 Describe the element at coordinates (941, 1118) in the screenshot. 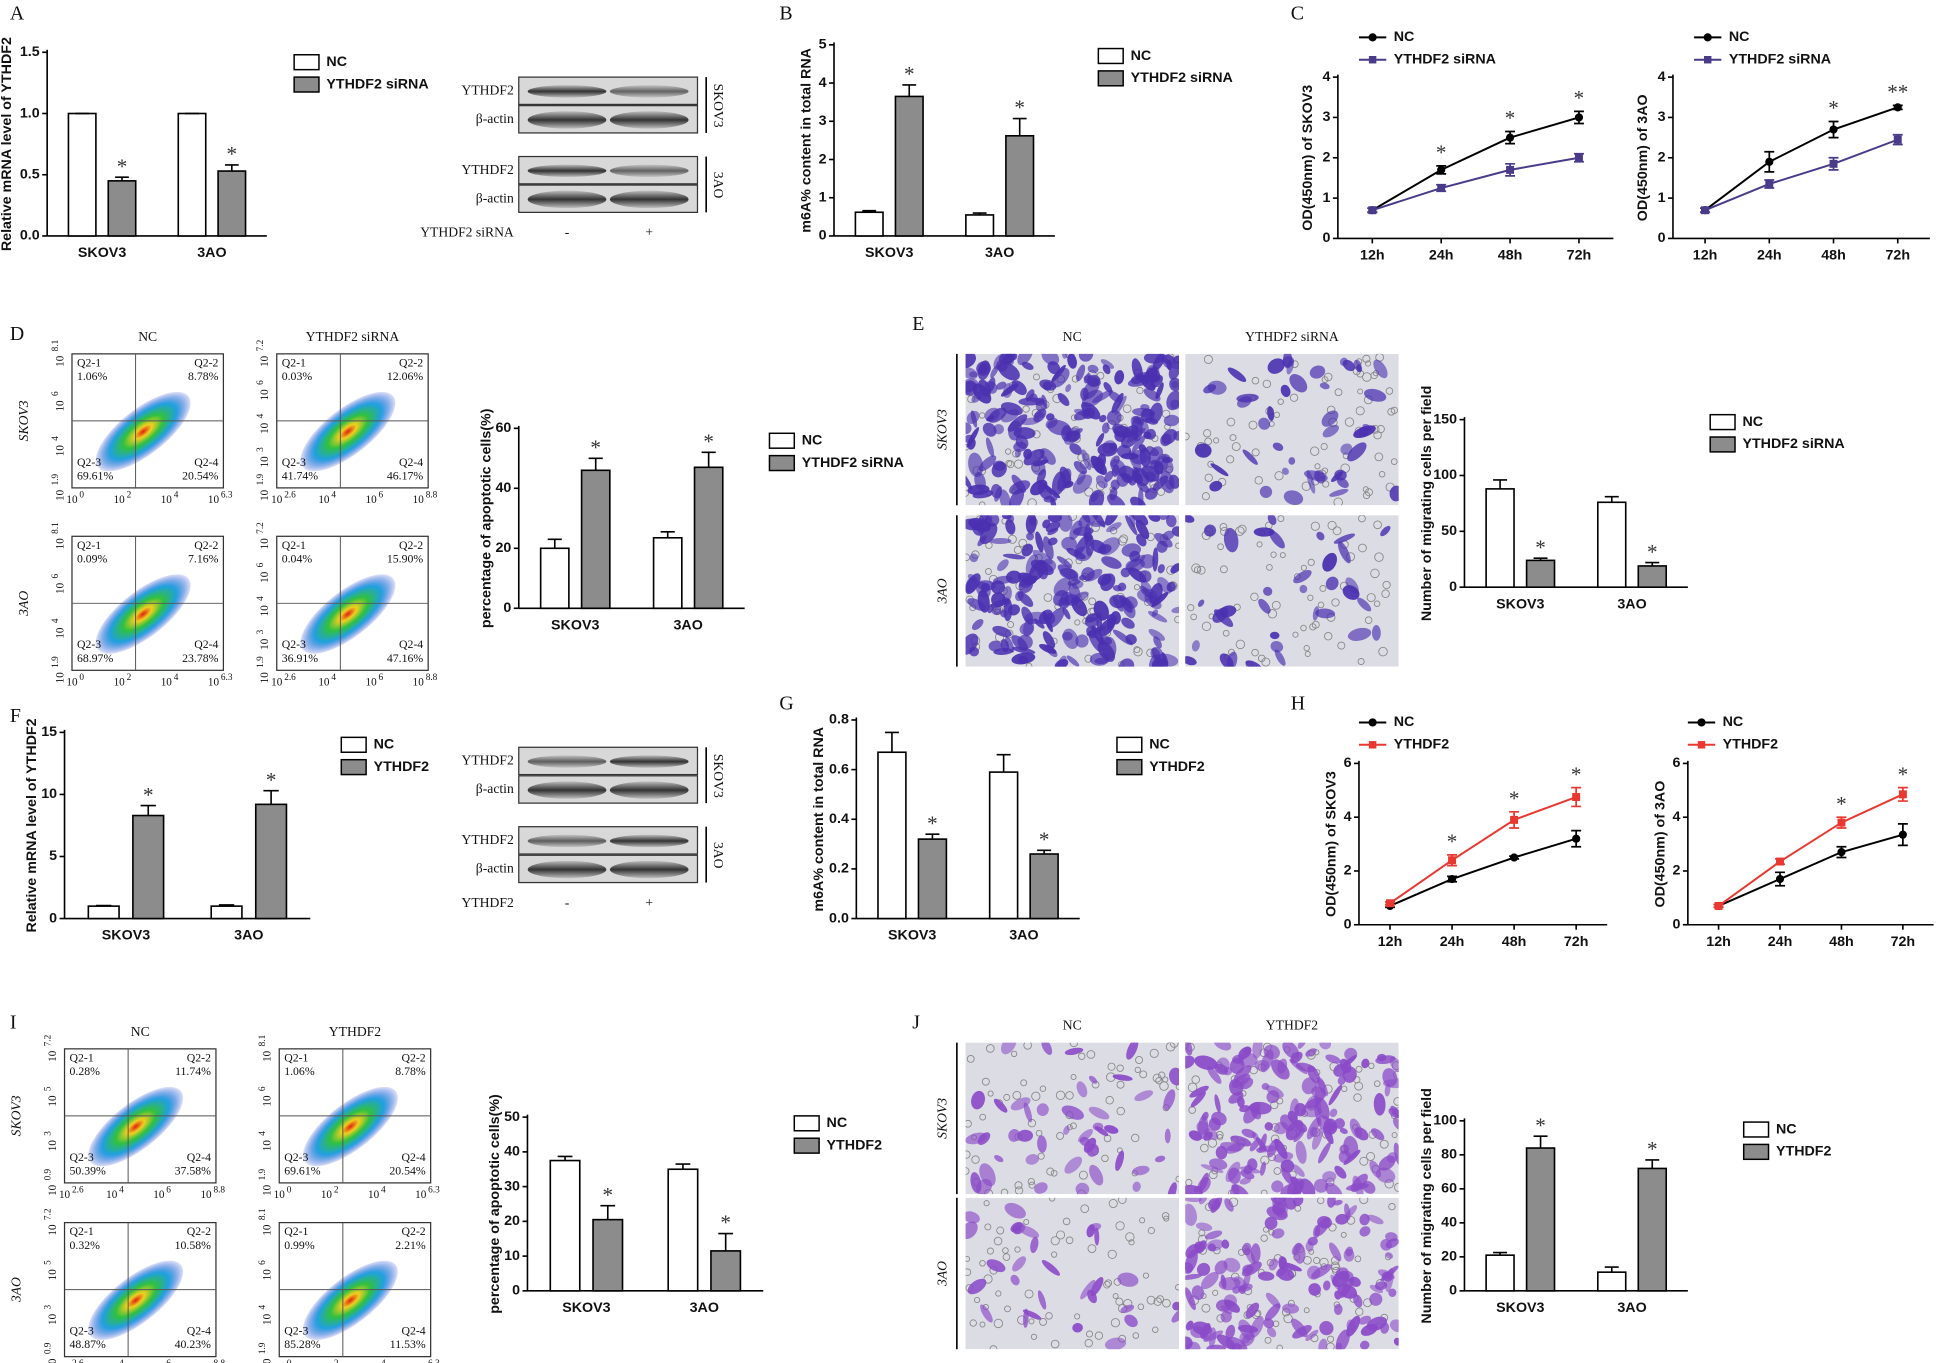

I see `row-header: SKOV3` at that location.